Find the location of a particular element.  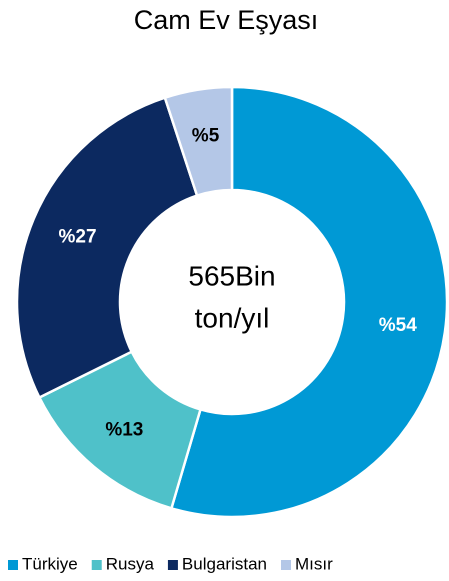

slice is located at coordinates (198, 141).